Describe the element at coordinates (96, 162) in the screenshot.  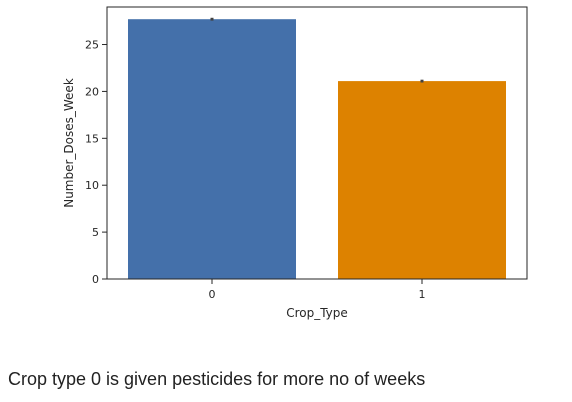
I see `y-axis-ticks: 0 5 10 15 20 25` at that location.